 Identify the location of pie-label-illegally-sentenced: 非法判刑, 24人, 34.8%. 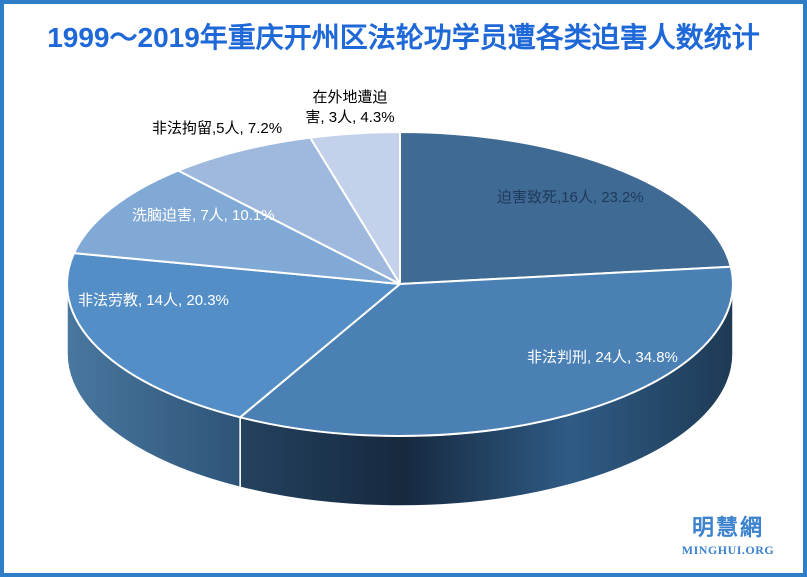
(602, 357).